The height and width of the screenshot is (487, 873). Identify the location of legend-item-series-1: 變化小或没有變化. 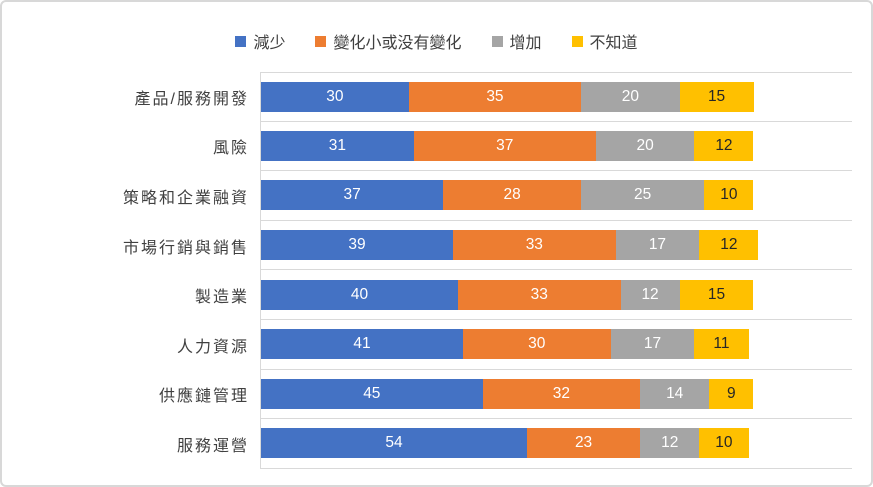
(388, 41).